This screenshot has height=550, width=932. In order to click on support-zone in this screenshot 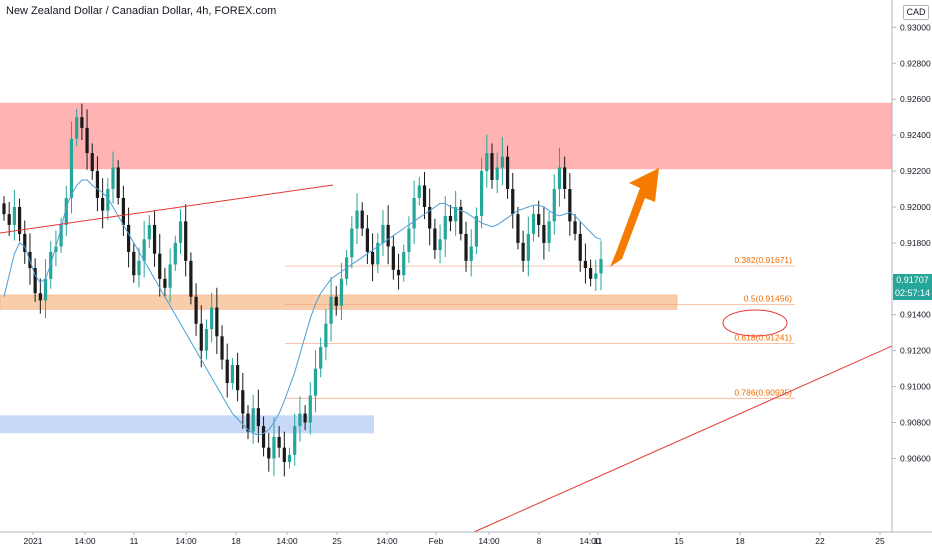, I will do `click(339, 302)`.